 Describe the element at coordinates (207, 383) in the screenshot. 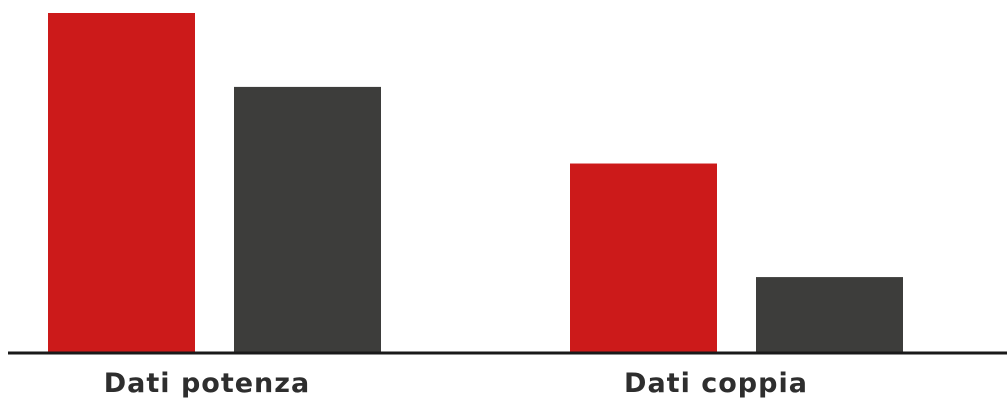

I see `category-label-dati-potenza: Dati potenza` at that location.